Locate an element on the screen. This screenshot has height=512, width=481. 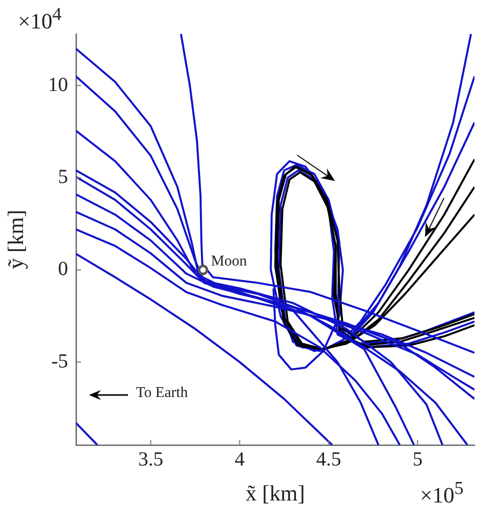
x-tick-label: 4 is located at coordinates (239, 459).